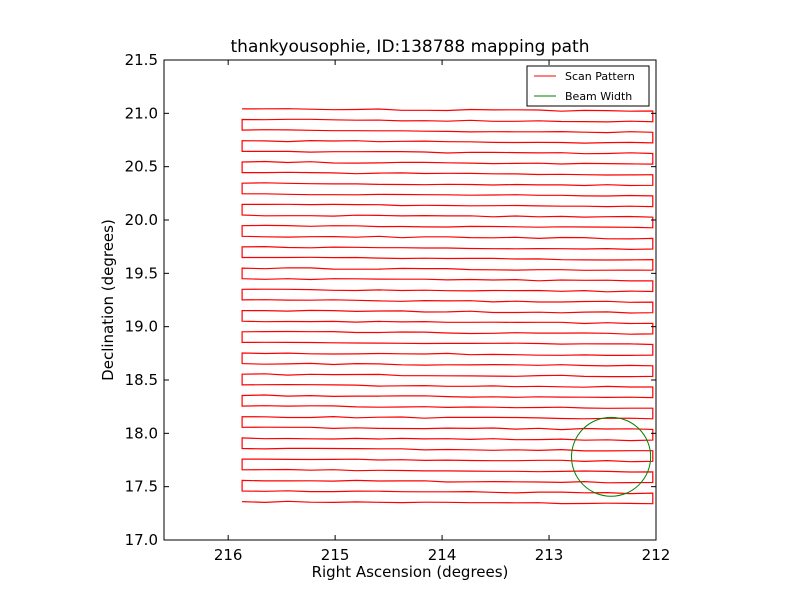 The image size is (800, 605). What do you see at coordinates (141, 167) in the screenshot?
I see `y-tick-label: 20.5` at bounding box center [141, 167].